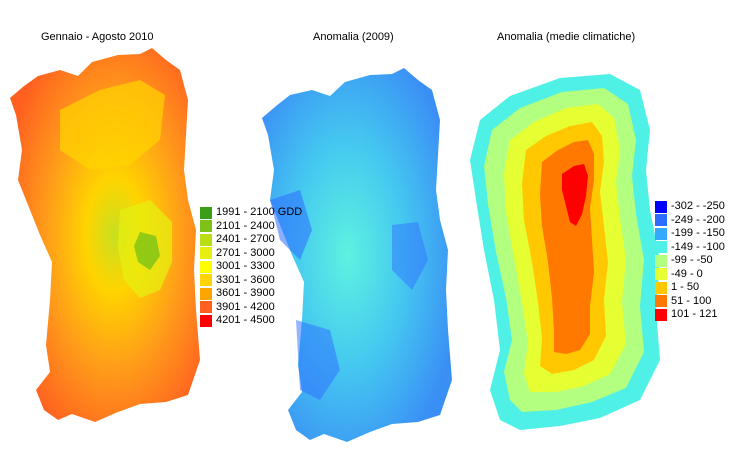 This screenshot has height=450, width=730. I want to click on legend-label: 2701 - 3000, so click(245, 252).